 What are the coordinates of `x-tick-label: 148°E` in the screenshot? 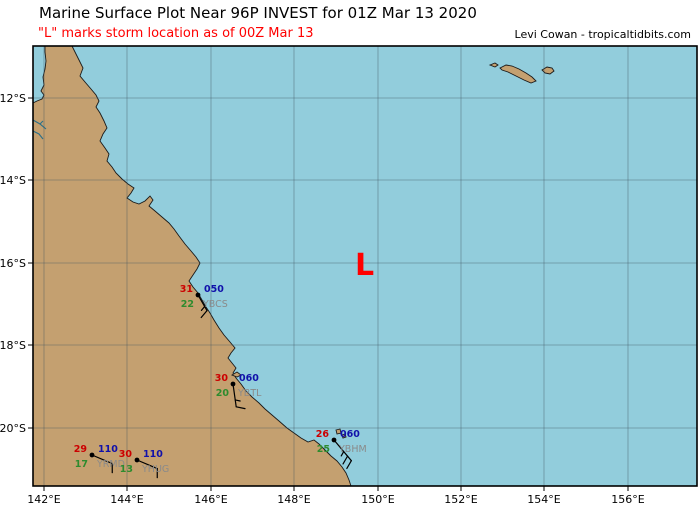 It's located at (293, 499).